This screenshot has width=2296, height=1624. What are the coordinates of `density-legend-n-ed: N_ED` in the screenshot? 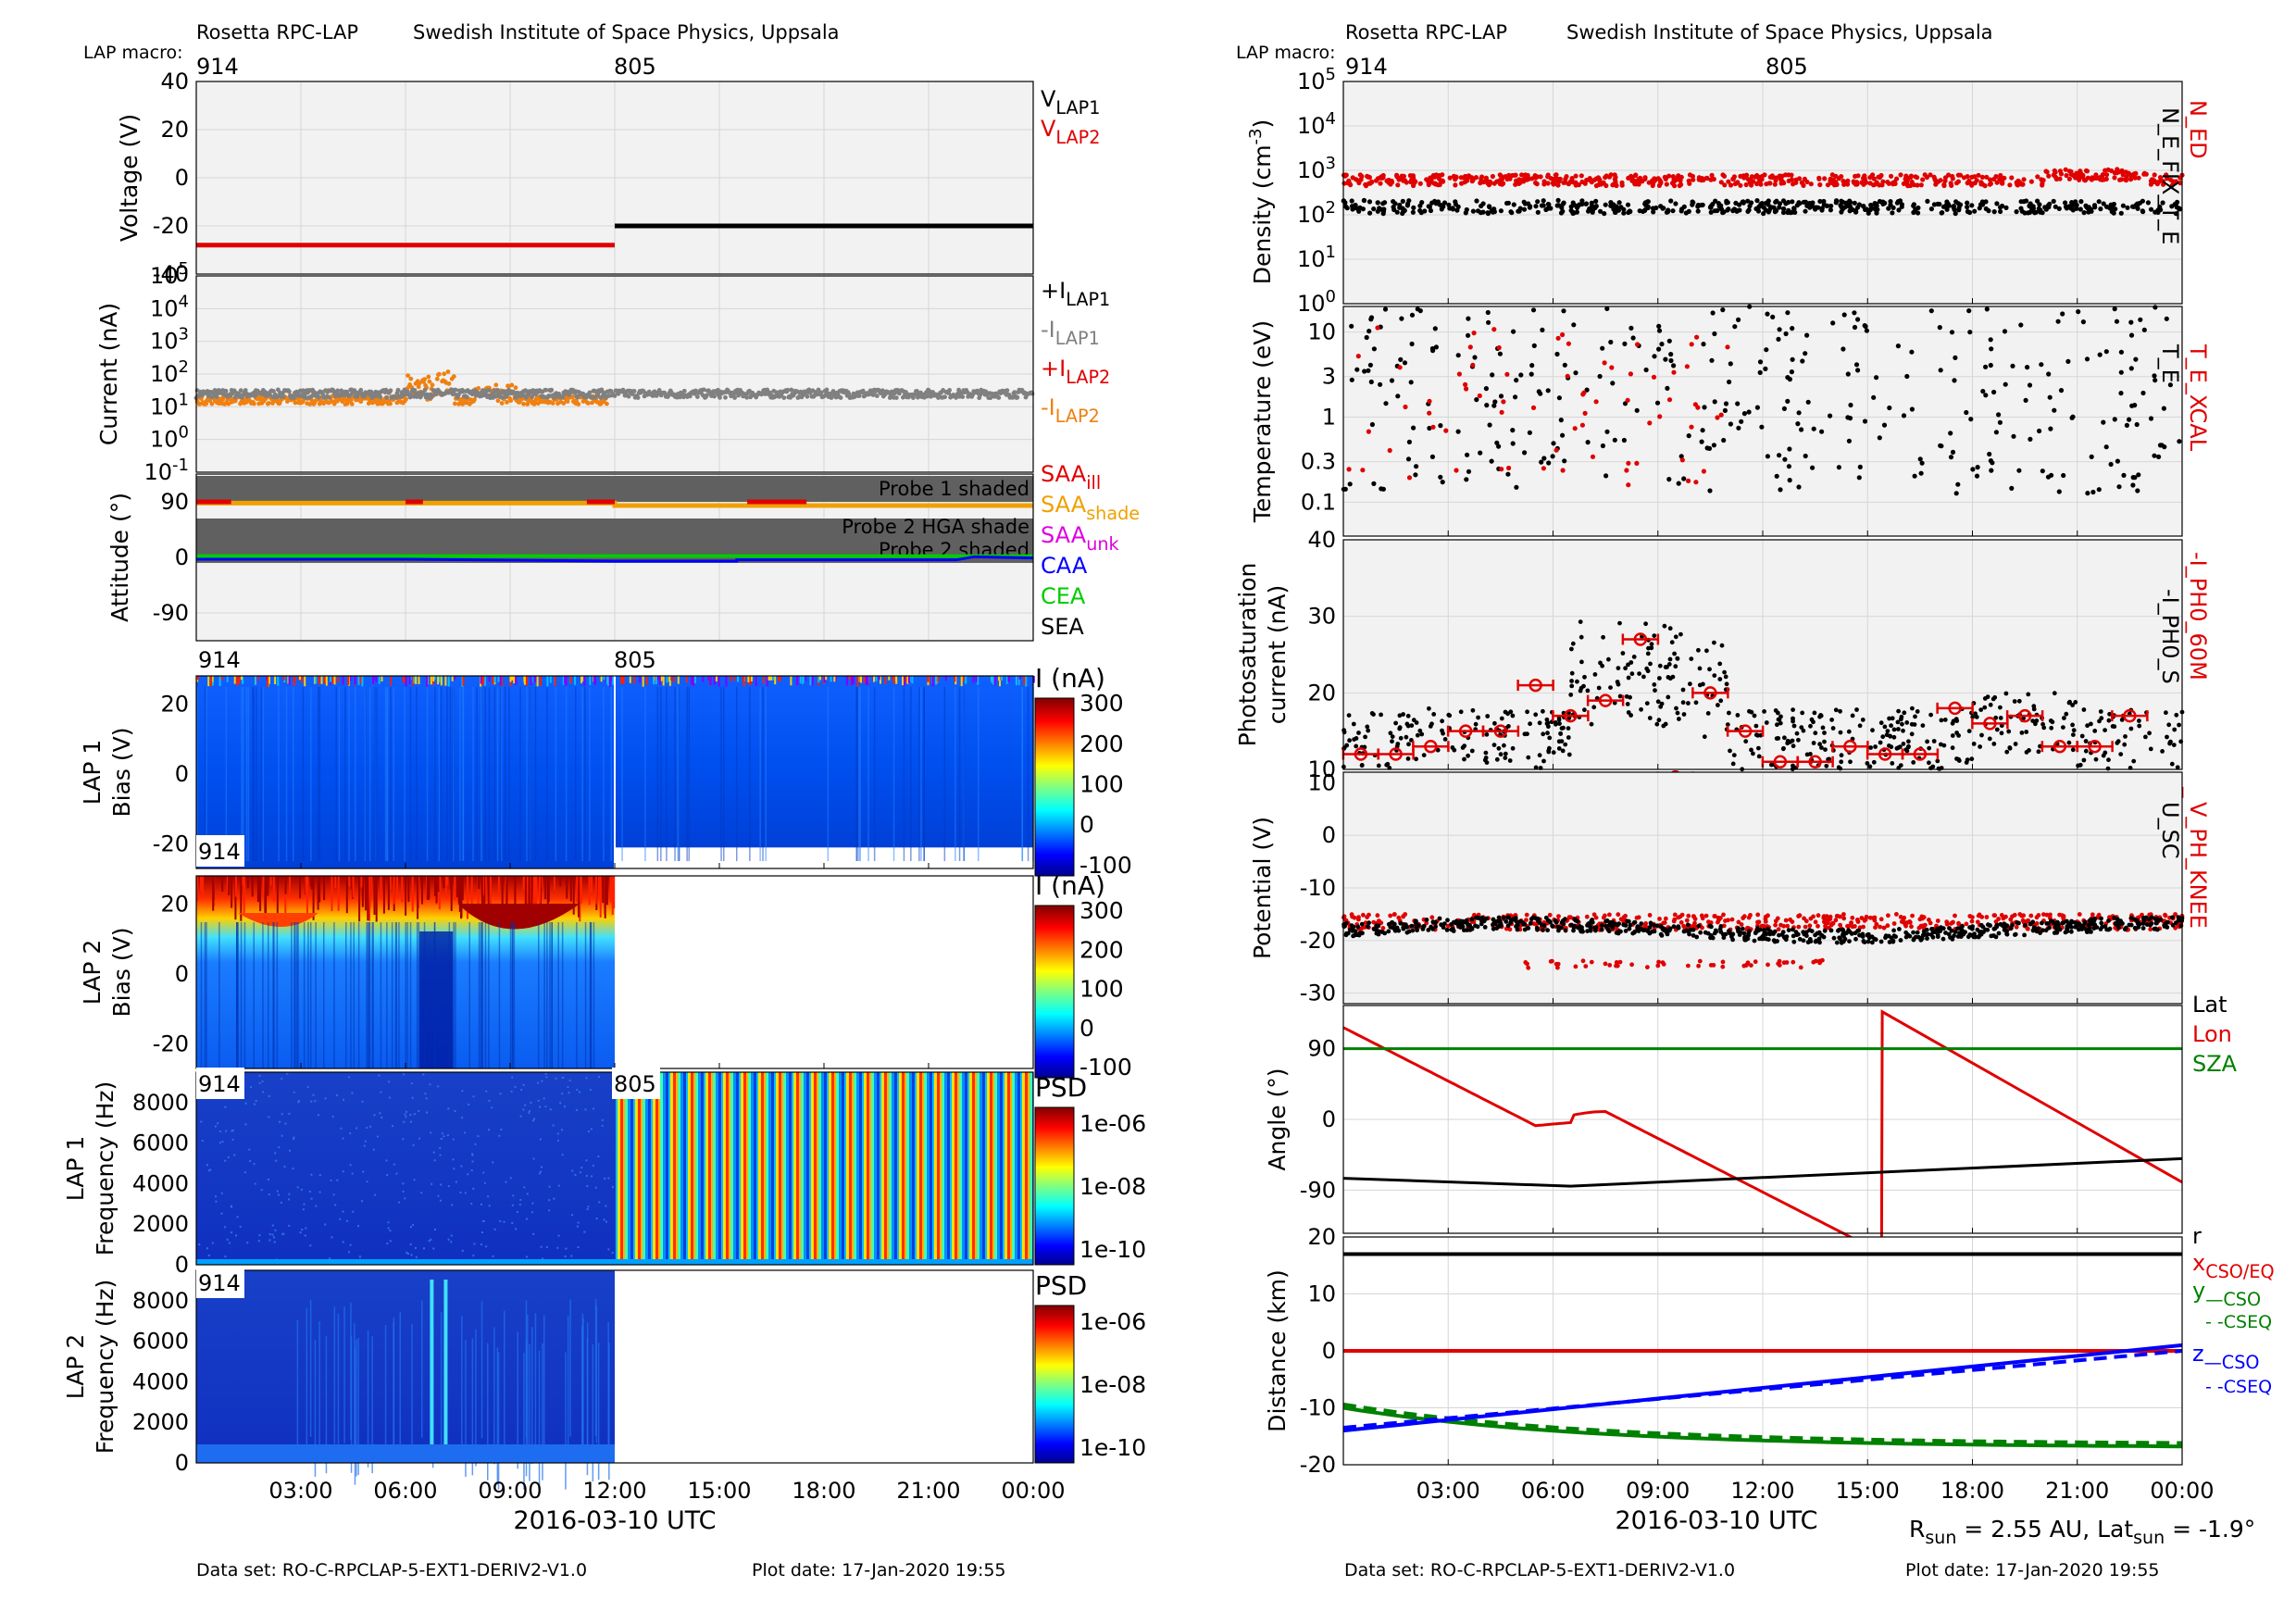 It's located at (2198, 129).